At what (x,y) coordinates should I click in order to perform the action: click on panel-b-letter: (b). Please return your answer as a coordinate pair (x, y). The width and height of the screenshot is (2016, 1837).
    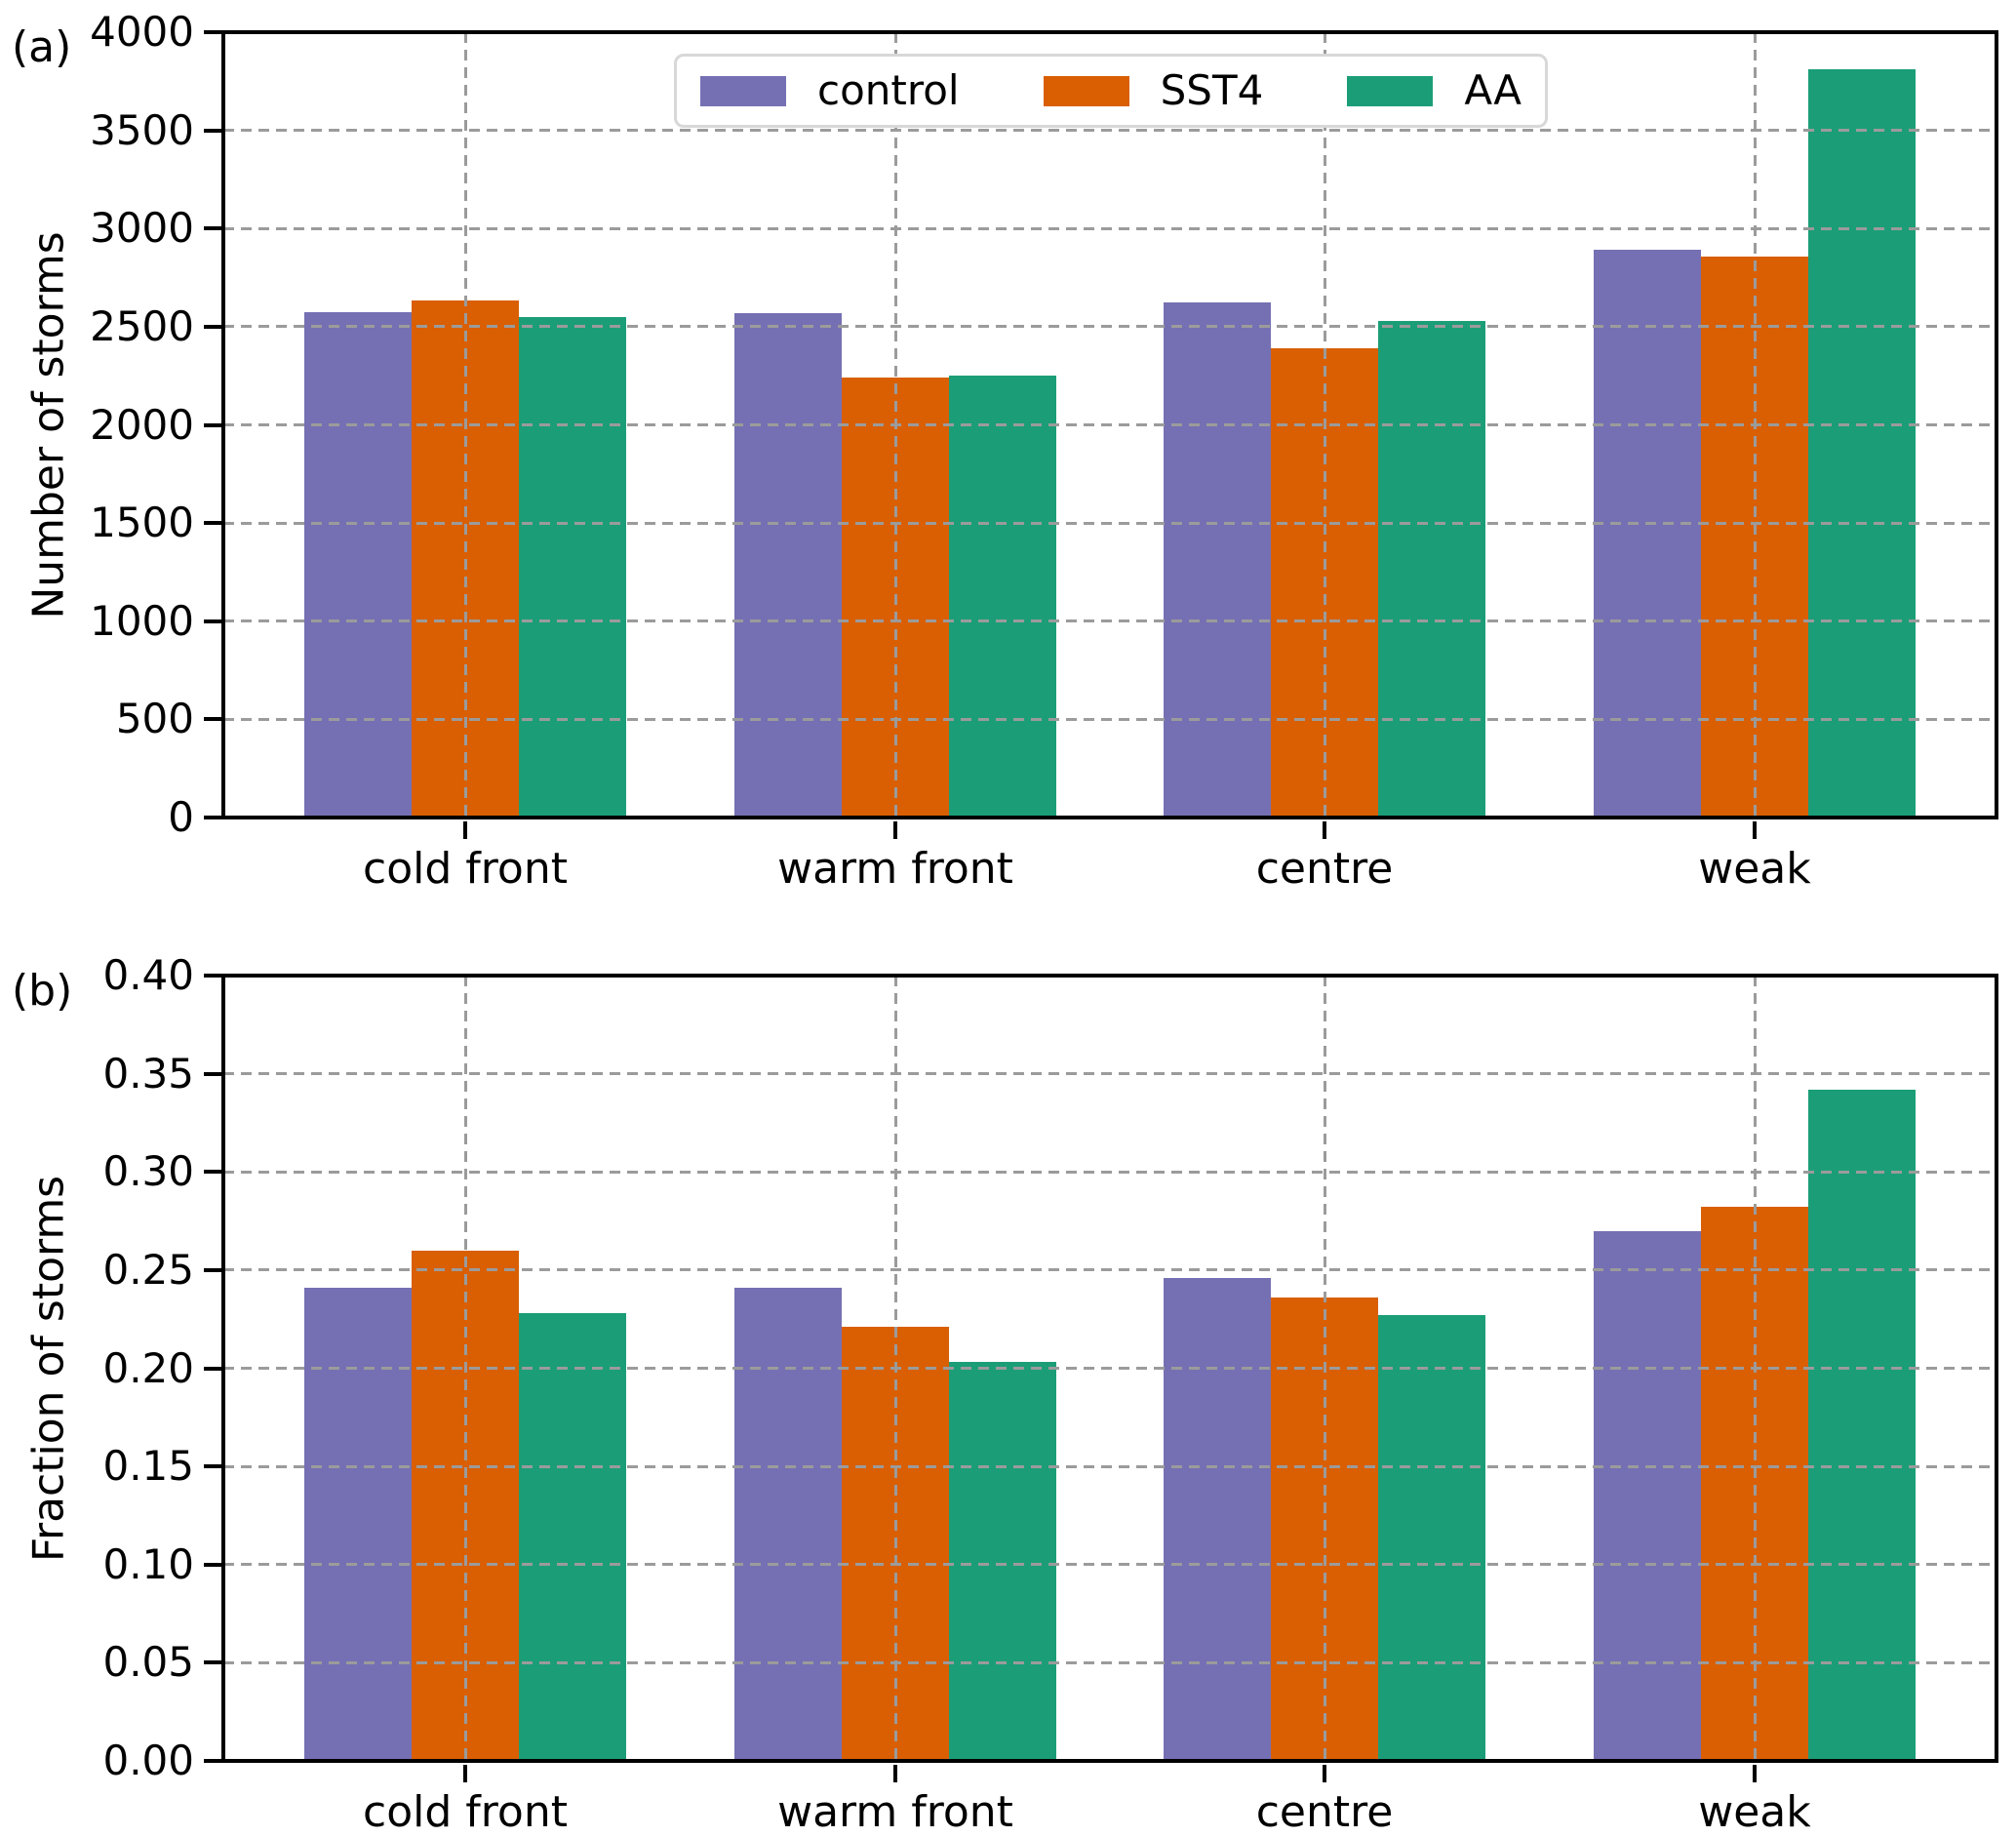
    Looking at the image, I should click on (42, 991).